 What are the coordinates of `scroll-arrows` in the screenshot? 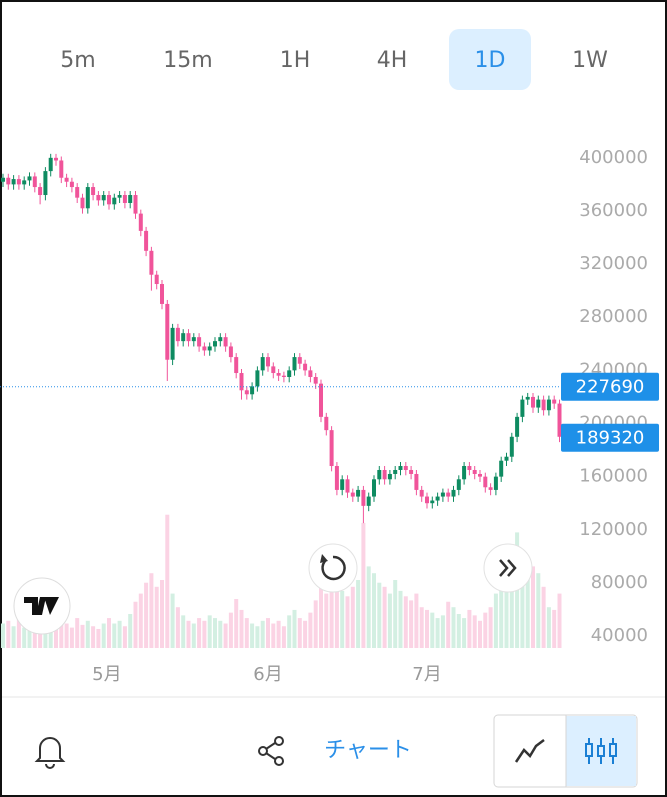 It's located at (508, 568).